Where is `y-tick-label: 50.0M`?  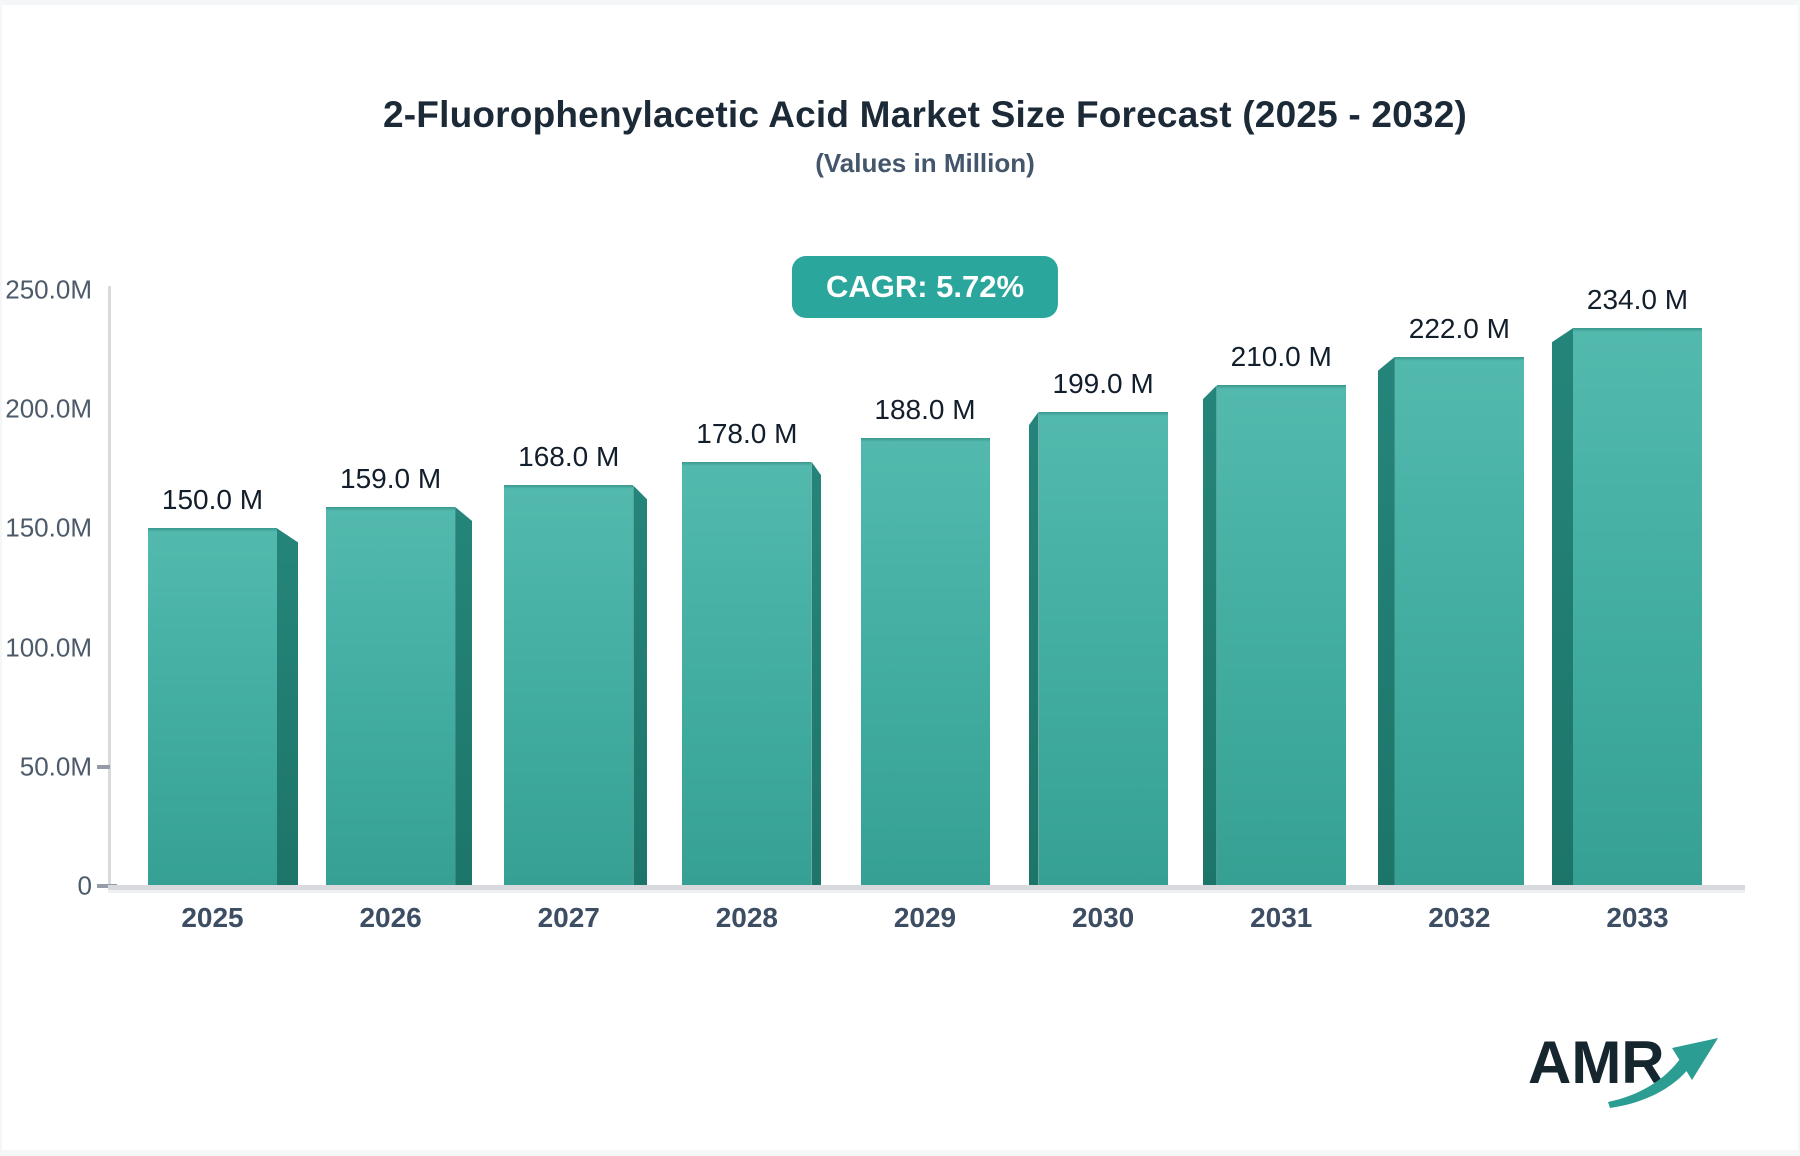 y-tick-label: 50.0M is located at coordinates (55, 766).